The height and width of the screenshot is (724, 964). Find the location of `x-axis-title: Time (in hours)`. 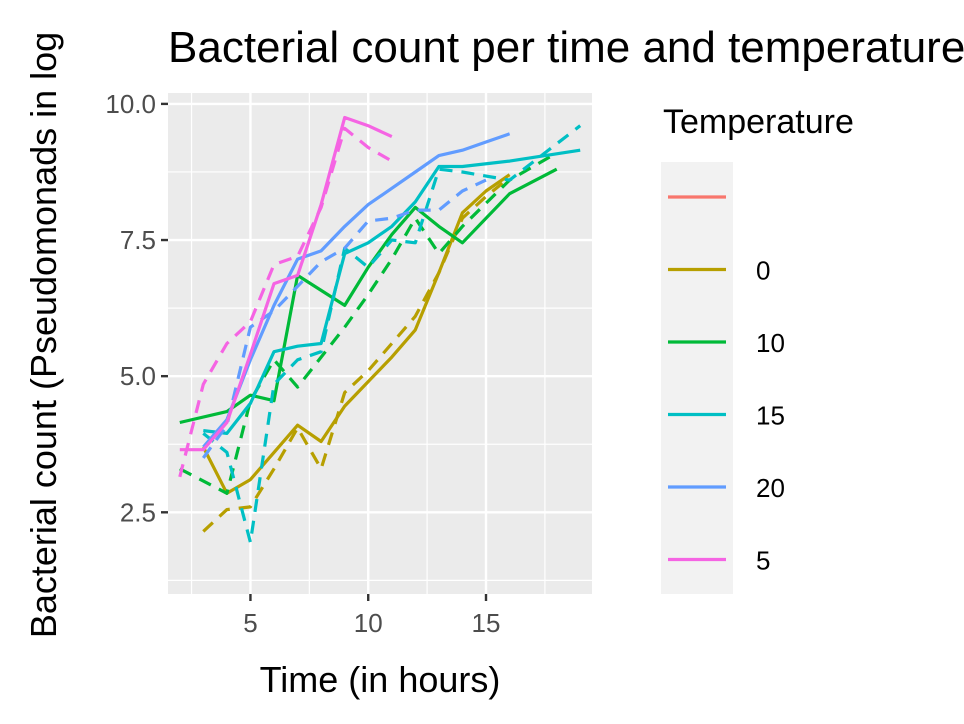

x-axis-title: Time (in hours) is located at coordinates (380, 679).